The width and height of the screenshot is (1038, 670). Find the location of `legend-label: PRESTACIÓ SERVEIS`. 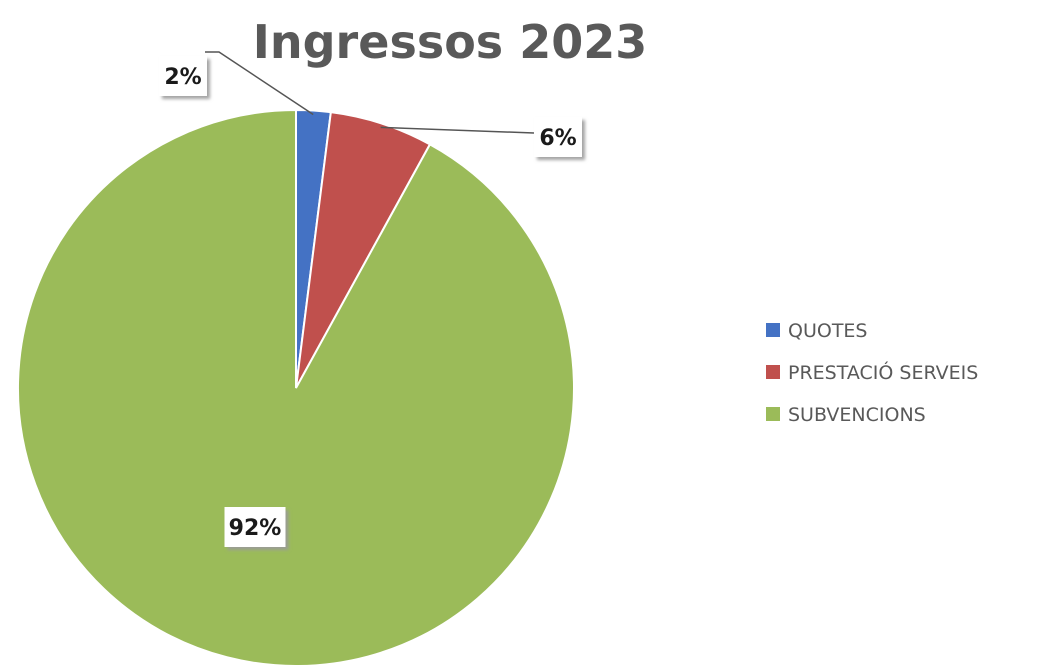

legend-label: PRESTACIÓ SERVEIS is located at coordinates (883, 372).